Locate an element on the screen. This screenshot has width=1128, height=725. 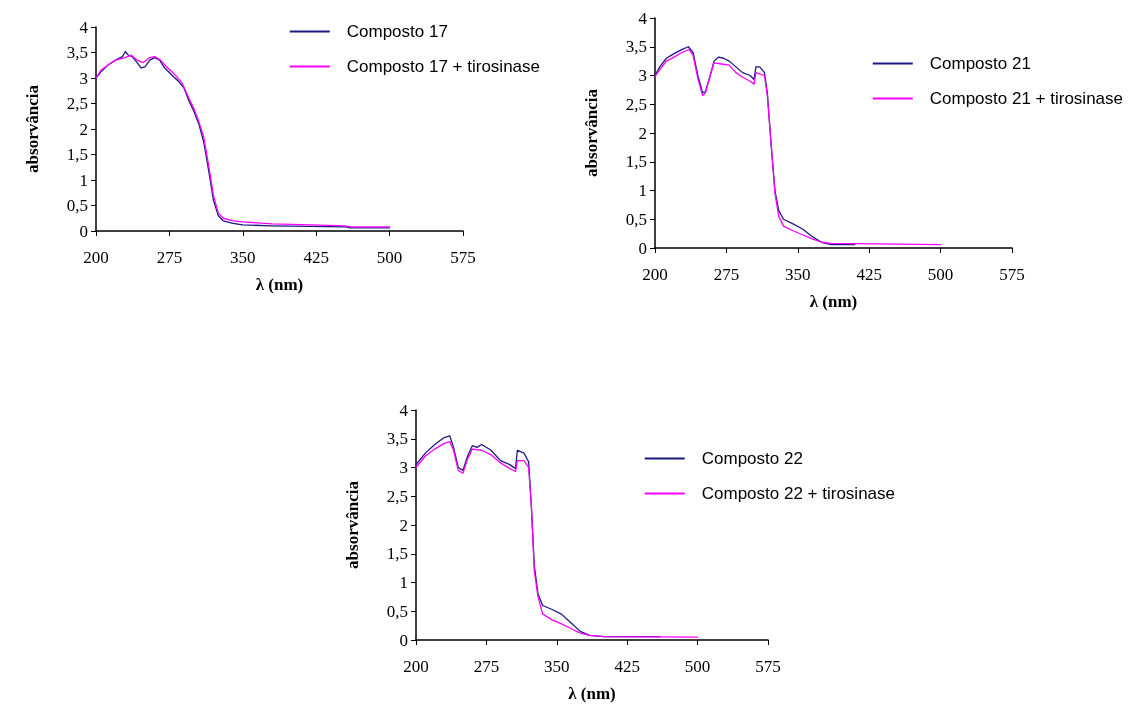
legend-label: Composto 22 is located at coordinates (752, 458).